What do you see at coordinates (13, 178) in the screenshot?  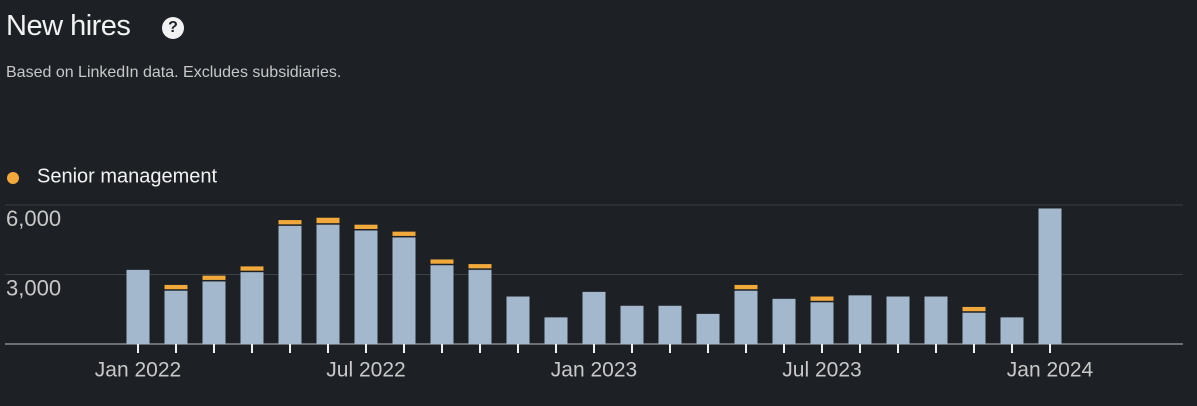 I see `legend-marker` at bounding box center [13, 178].